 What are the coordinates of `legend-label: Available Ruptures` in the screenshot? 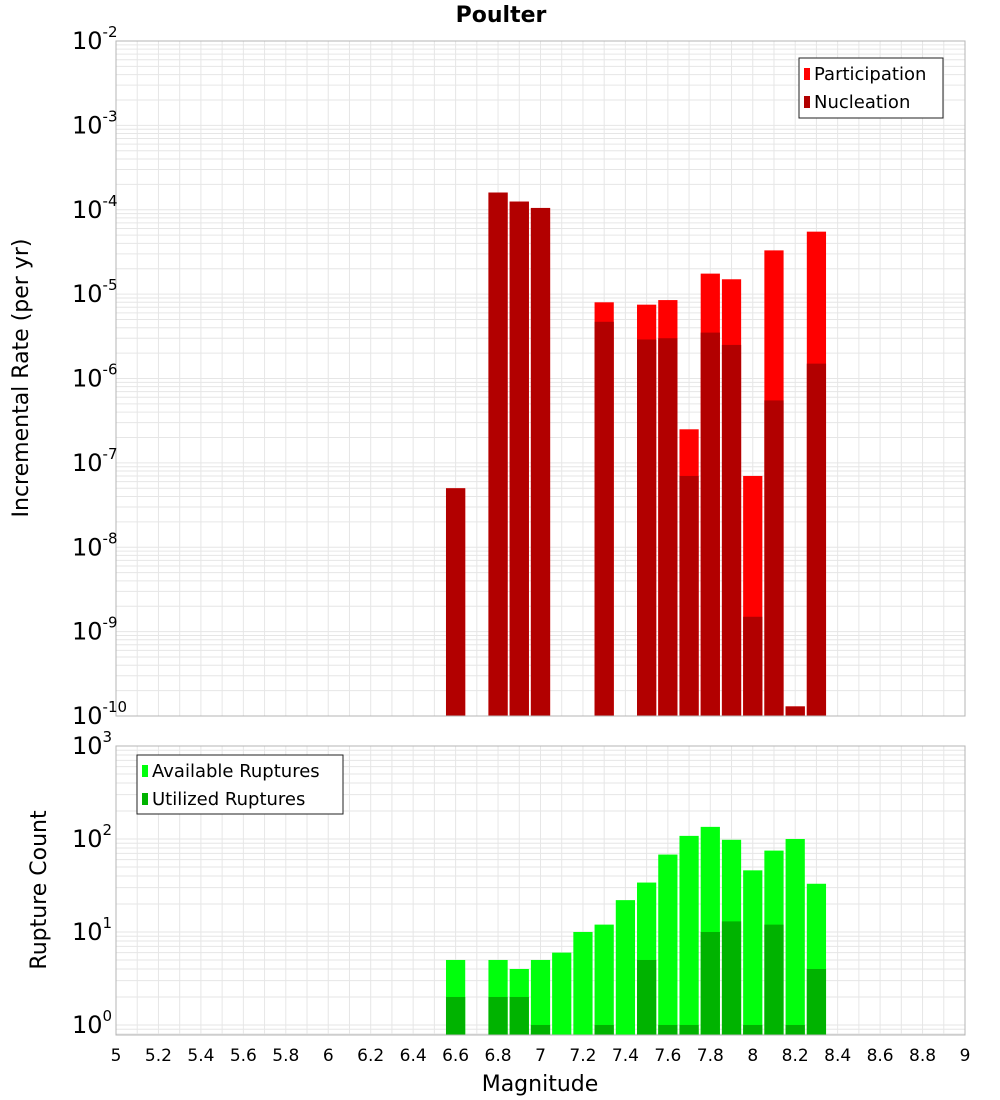 It's located at (236, 771).